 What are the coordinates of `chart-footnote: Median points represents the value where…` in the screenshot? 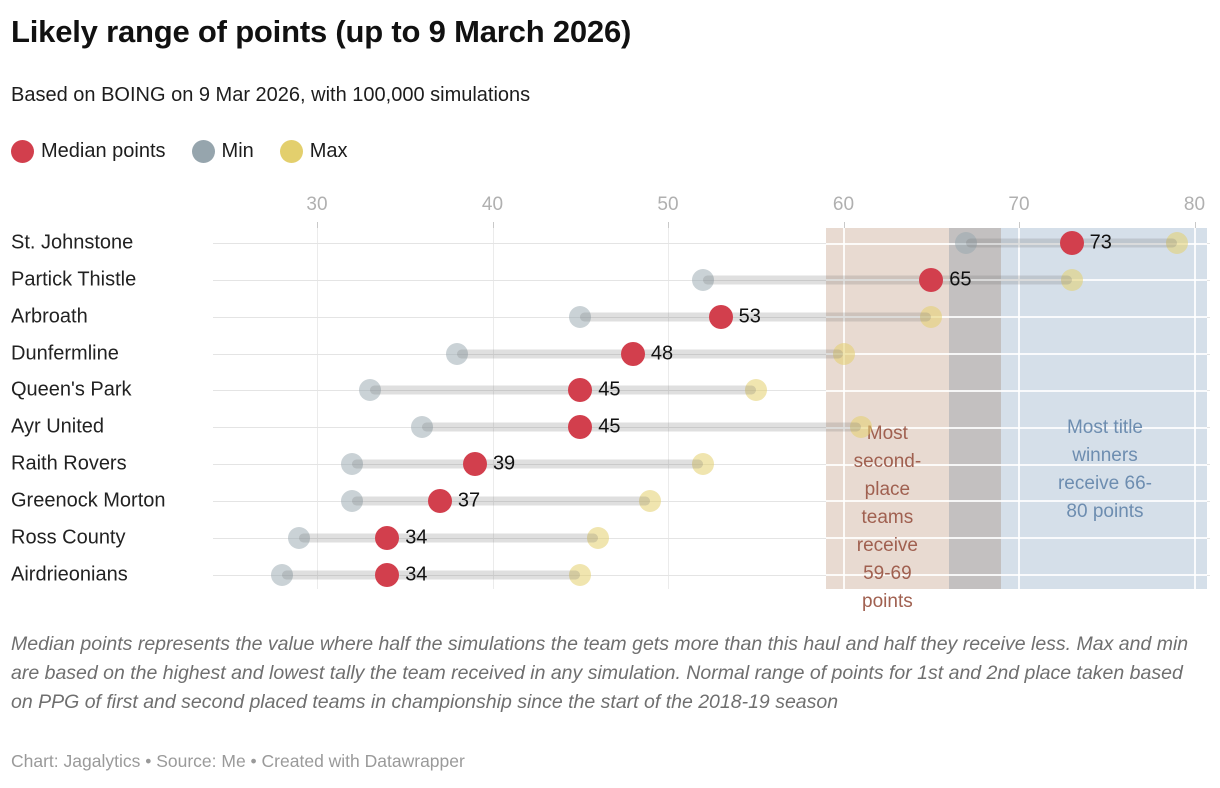 It's located at (600, 673).